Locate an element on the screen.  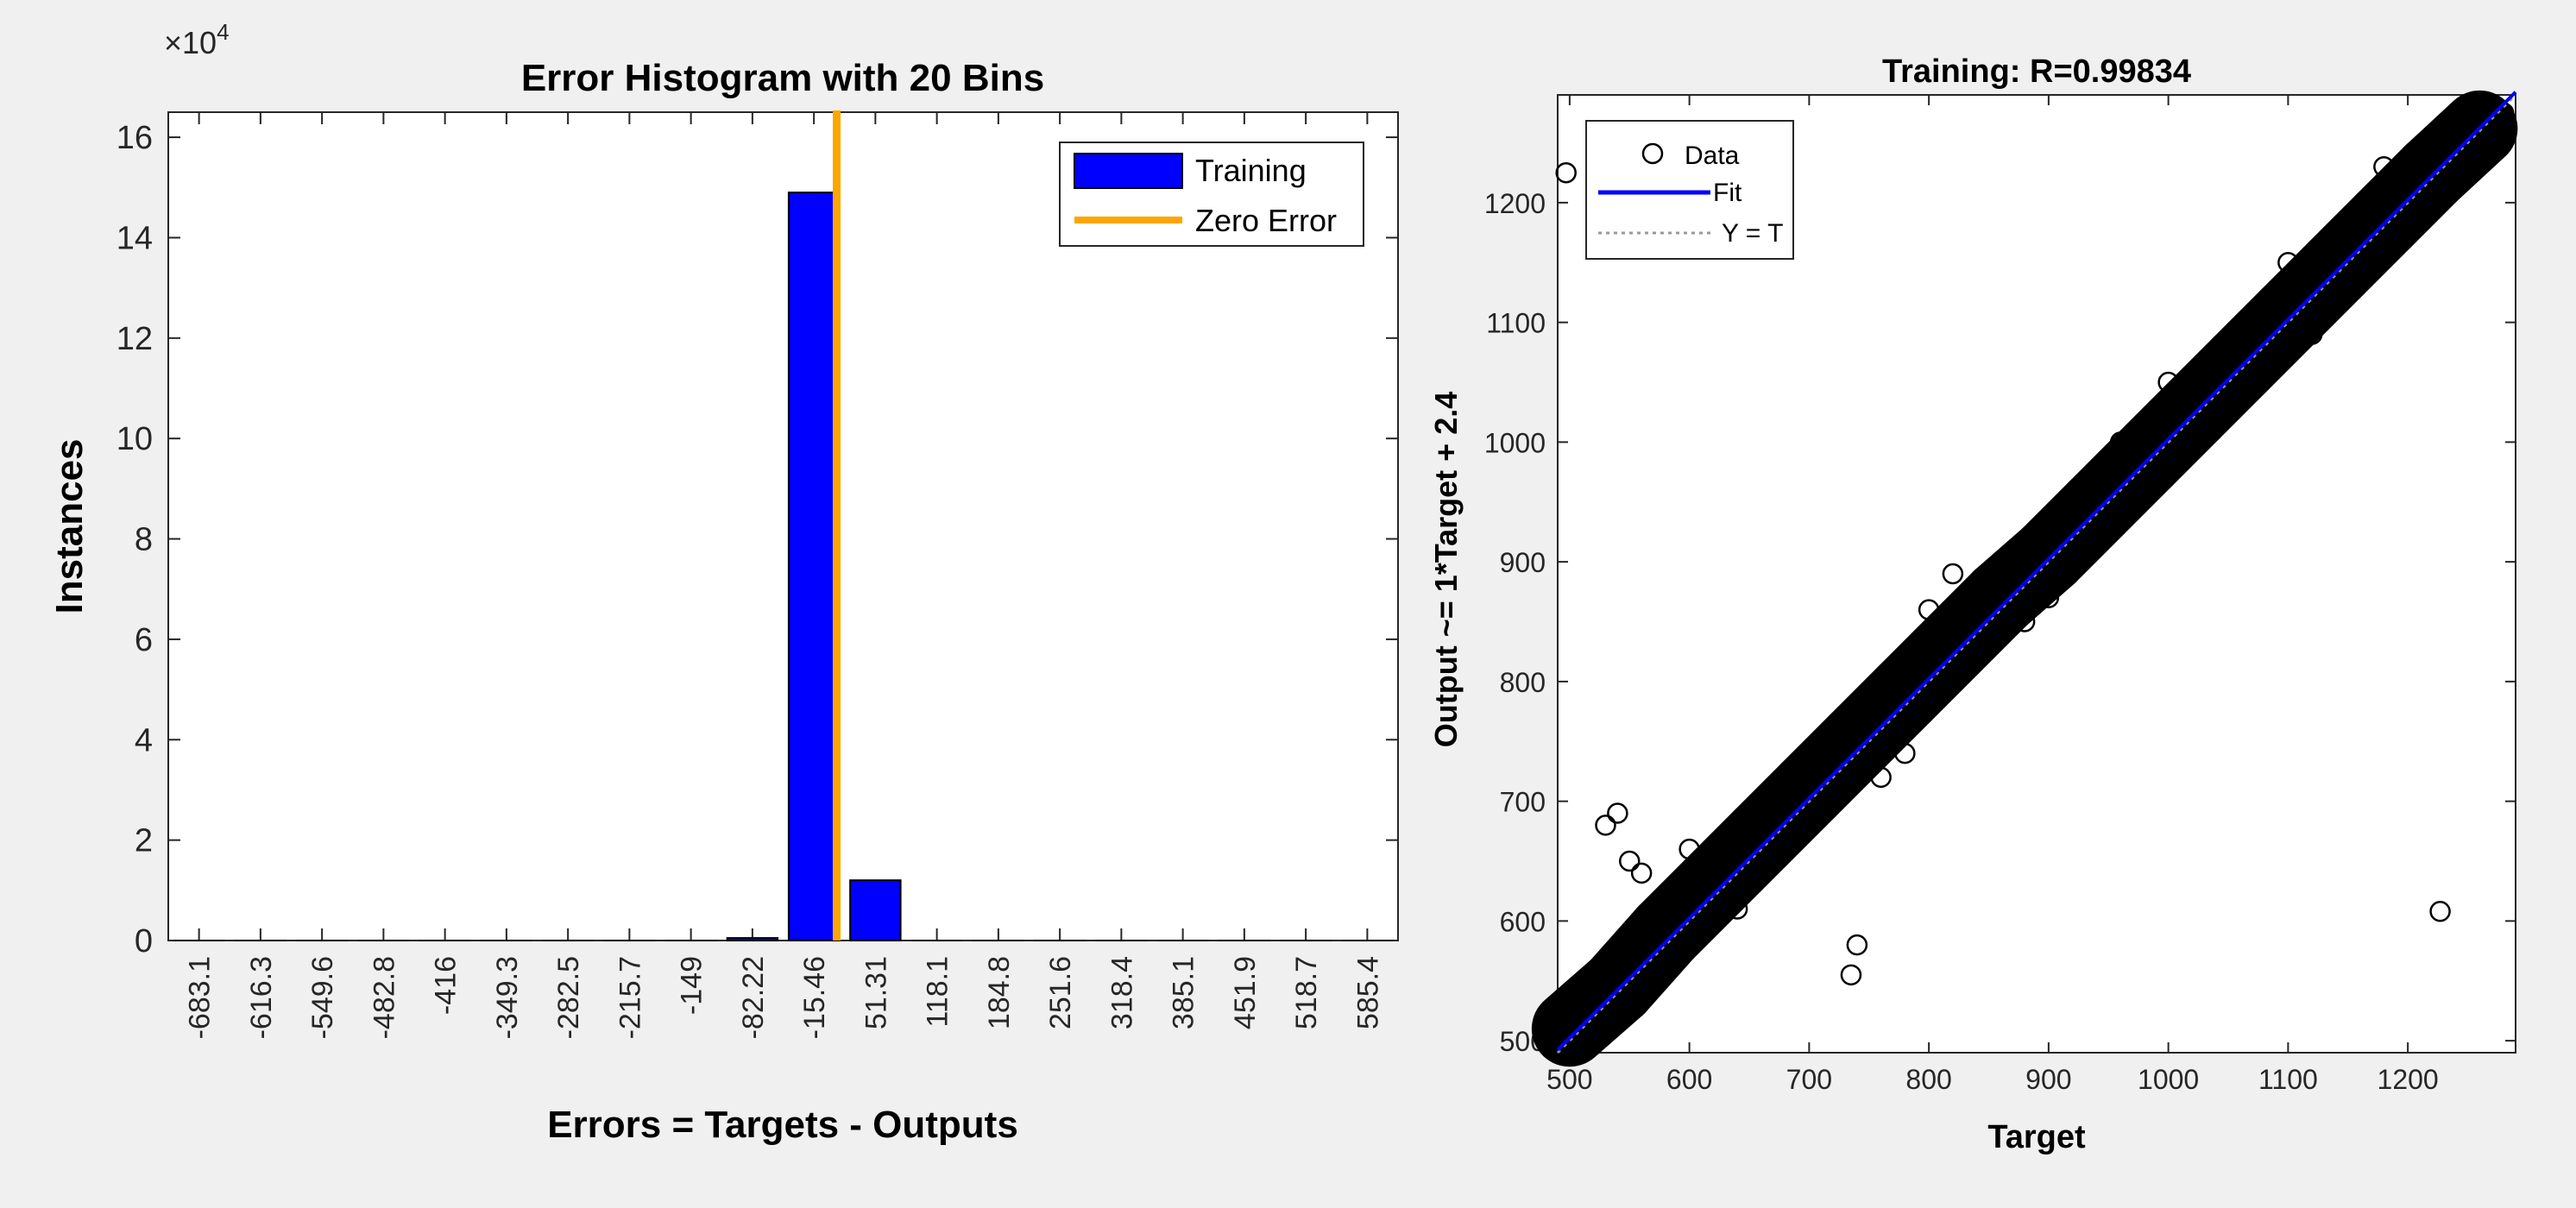
histogram-y-tick-label: 6 is located at coordinates (144, 640).